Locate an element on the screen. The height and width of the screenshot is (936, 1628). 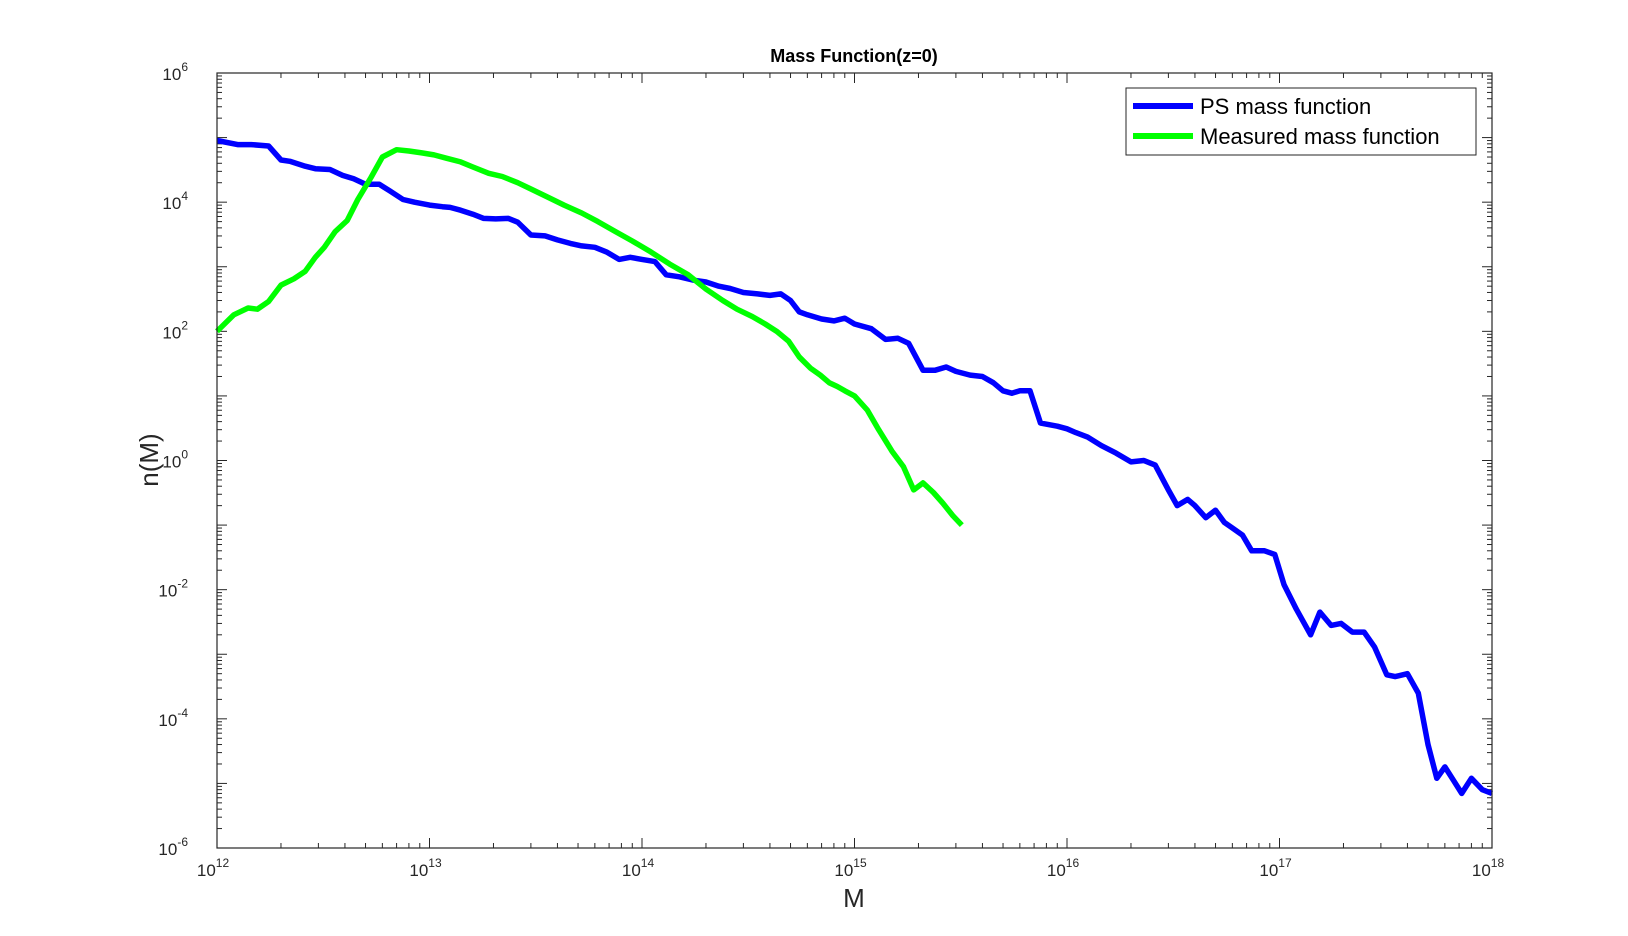
x-tick-label: 1013 is located at coordinates (425, 868).